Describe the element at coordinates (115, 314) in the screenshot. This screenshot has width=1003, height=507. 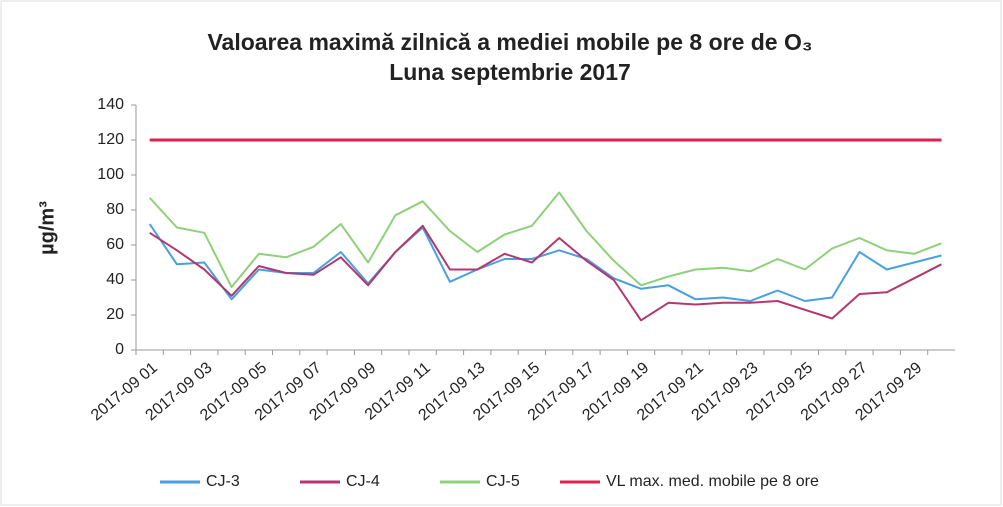
I see `y-tick-label: 20` at that location.